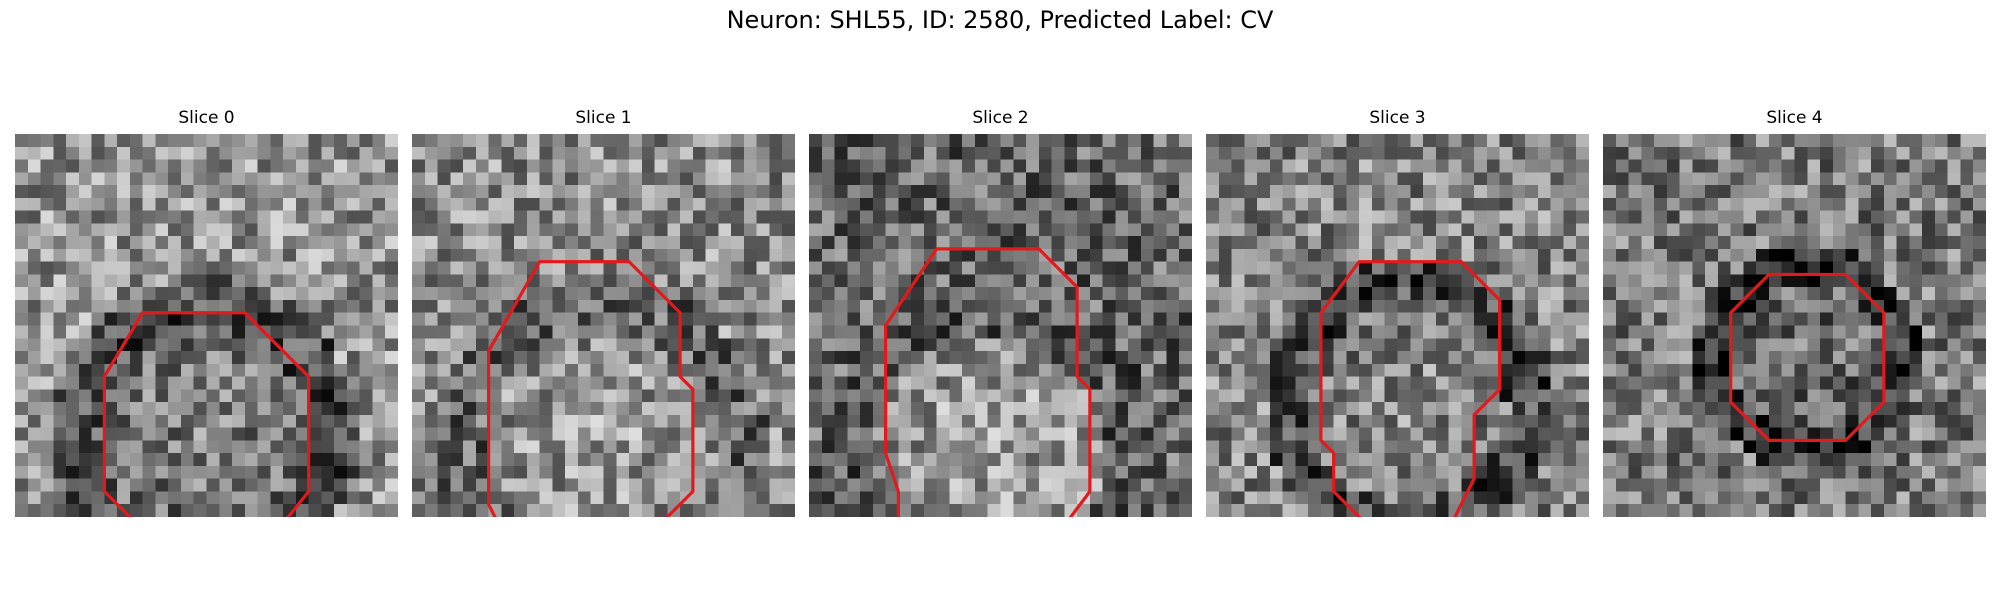  I want to click on slice-panel-2: Slice 2, so click(1000, 313).